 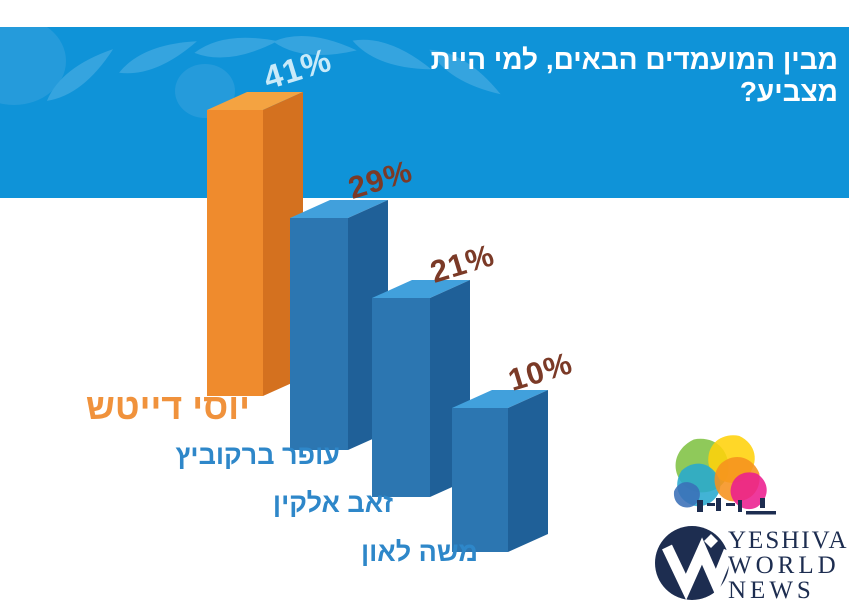 I want to click on ywn-wordmark-line: WORLD, so click(x=784, y=565).